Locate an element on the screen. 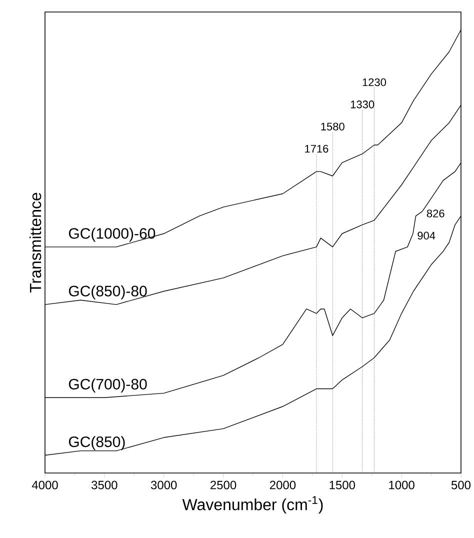 The height and width of the screenshot is (538, 474). x-axis-title: Wavenumber (cm$^{-1}$) is located at coordinates (252, 505).